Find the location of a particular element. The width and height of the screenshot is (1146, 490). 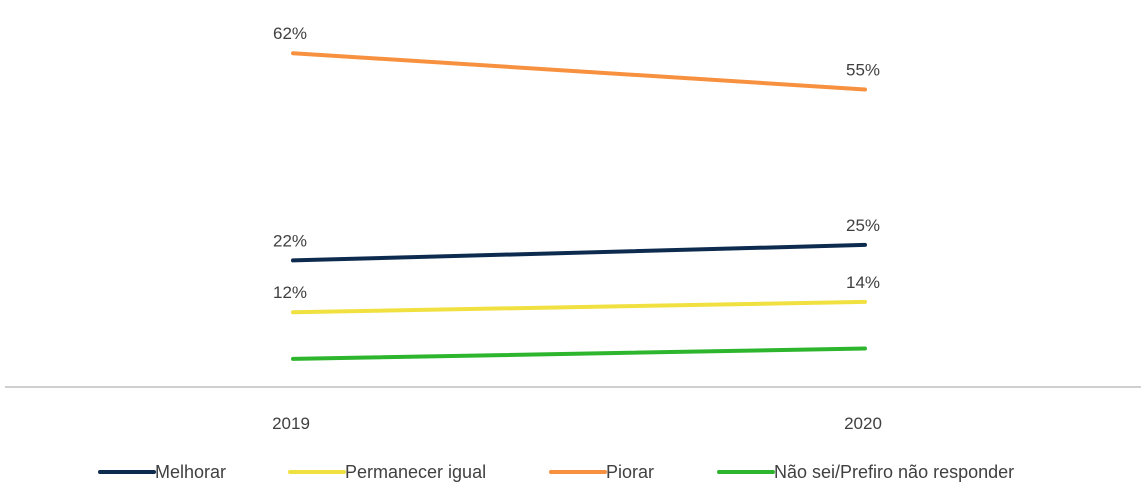

data-label-1-0: 12% is located at coordinates (290, 292).